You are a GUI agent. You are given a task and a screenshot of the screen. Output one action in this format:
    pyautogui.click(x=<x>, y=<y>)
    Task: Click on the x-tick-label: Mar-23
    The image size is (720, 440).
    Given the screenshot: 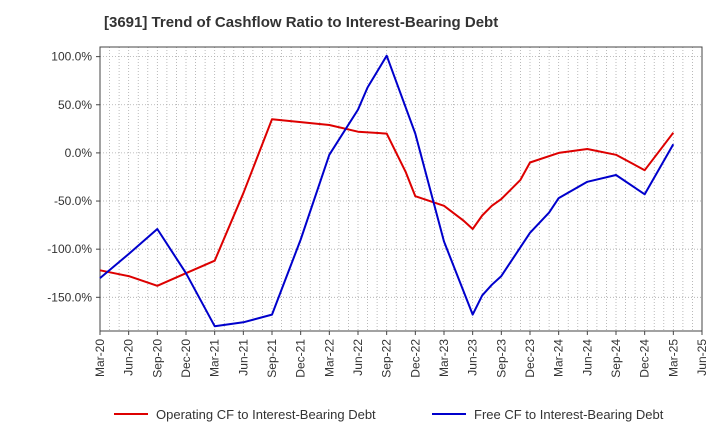 What is the action you would take?
    pyautogui.click(x=444, y=358)
    